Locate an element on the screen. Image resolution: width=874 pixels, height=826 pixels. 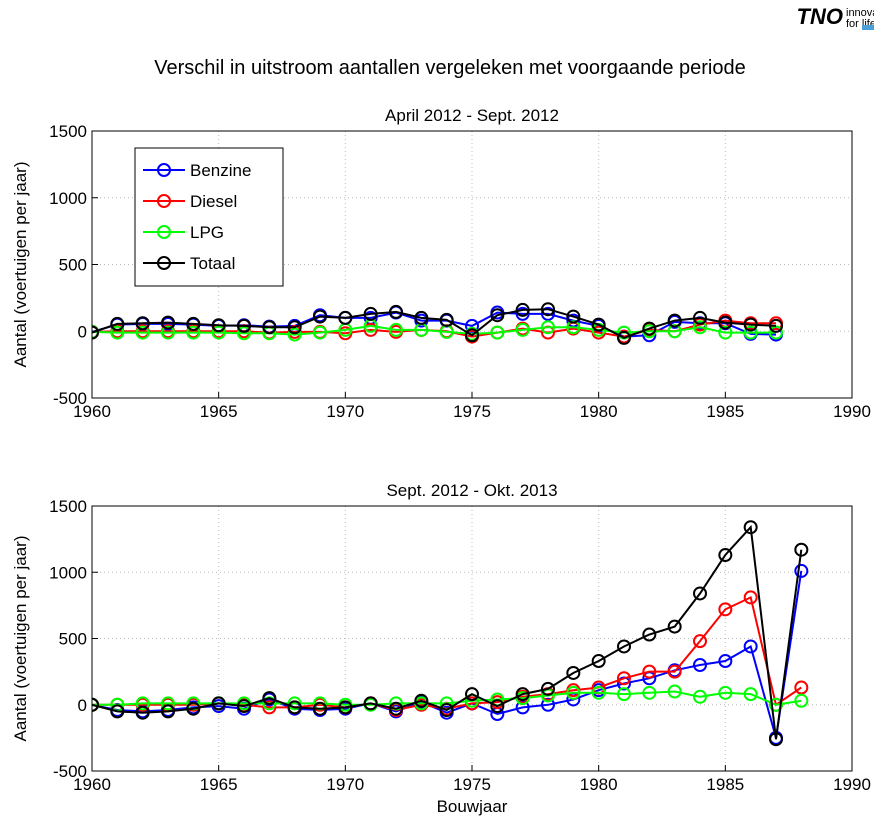
y-tick-label: -500 is located at coordinates (70, 771).